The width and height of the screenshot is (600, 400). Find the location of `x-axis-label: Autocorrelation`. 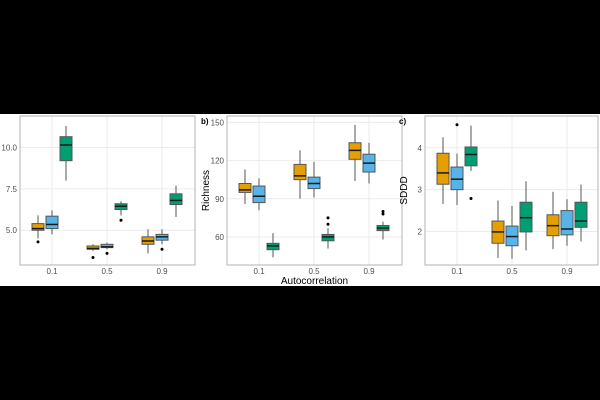

x-axis-label: Autocorrelation is located at coordinates (314, 281).